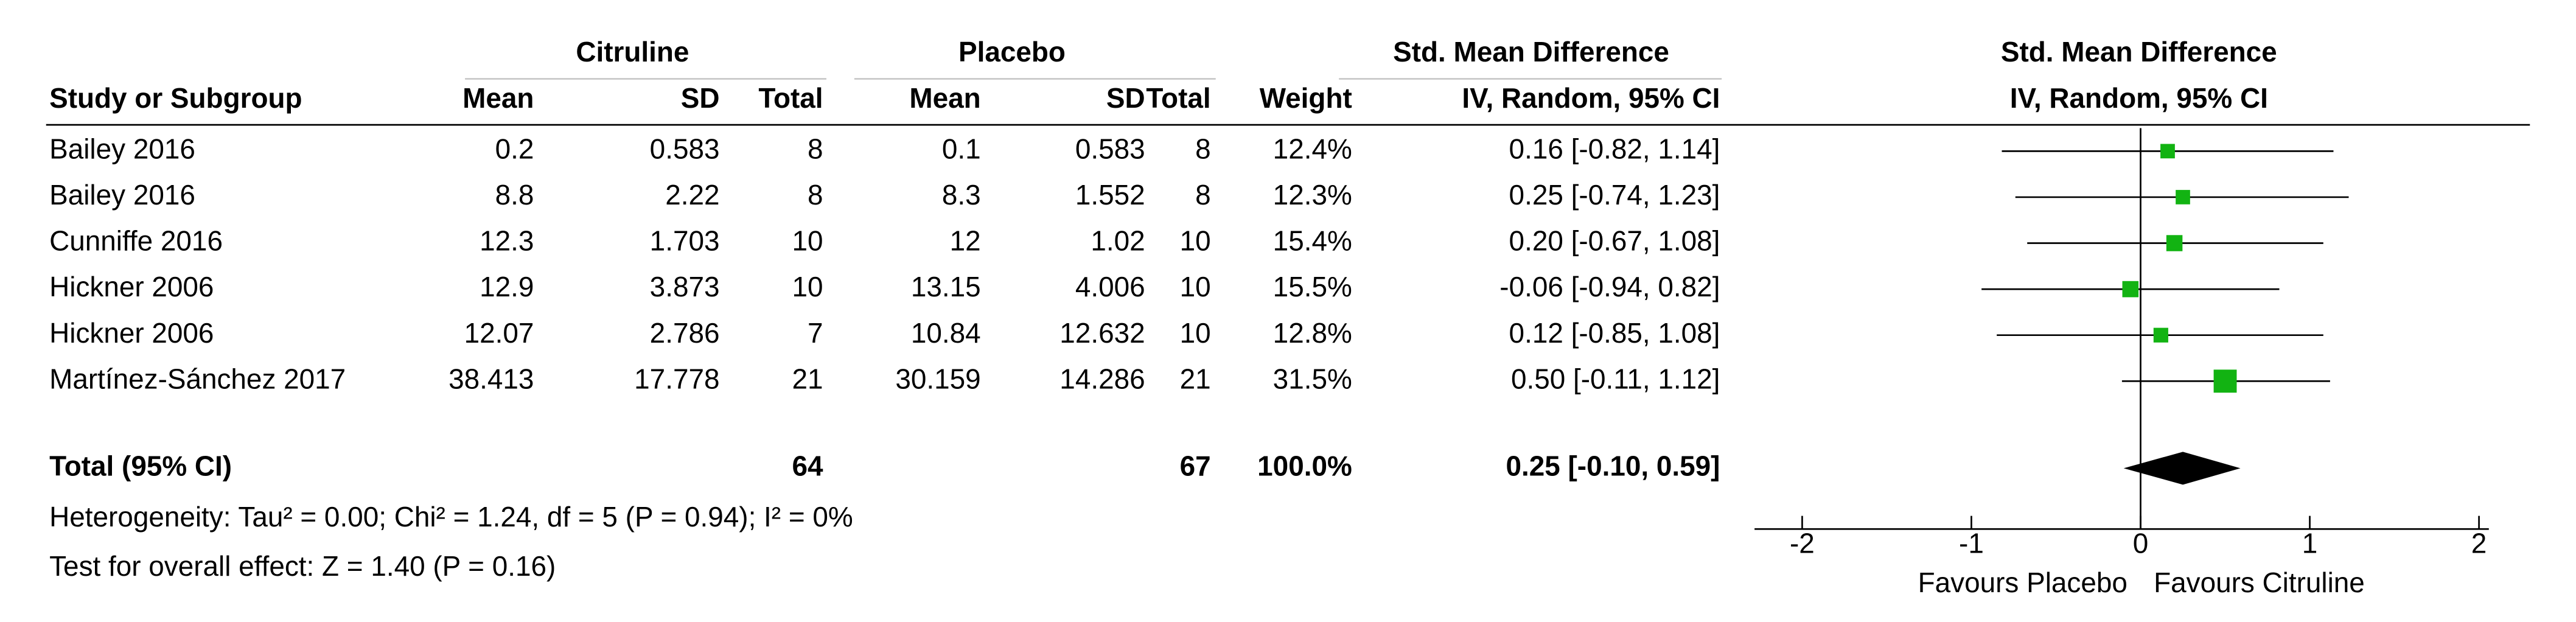 This screenshot has height=622, width=2576. What do you see at coordinates (140, 465) in the screenshot?
I see `total-name: Total (95% CI)` at bounding box center [140, 465].